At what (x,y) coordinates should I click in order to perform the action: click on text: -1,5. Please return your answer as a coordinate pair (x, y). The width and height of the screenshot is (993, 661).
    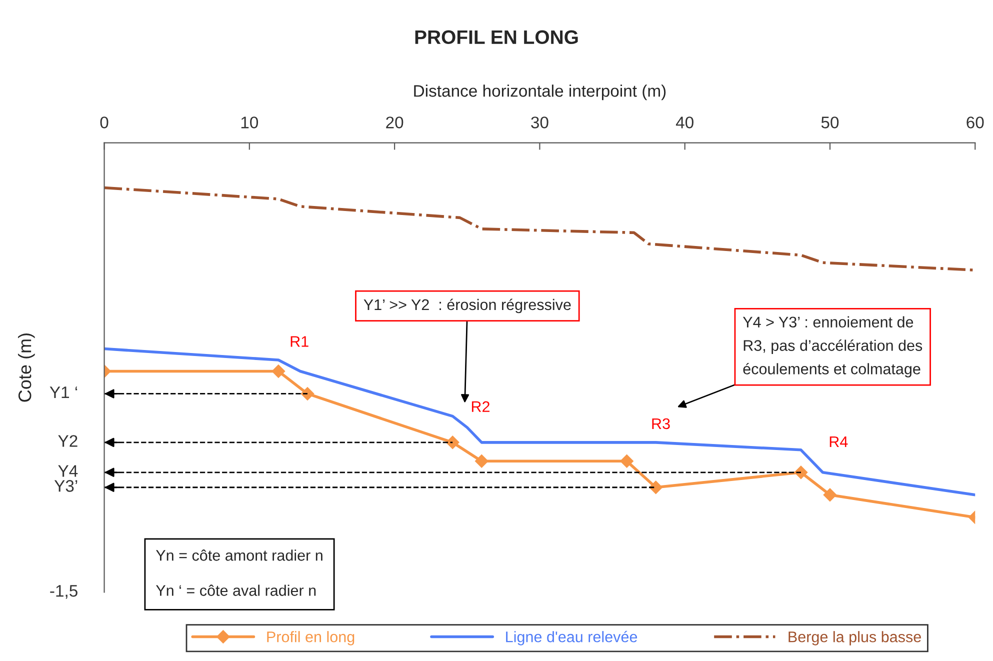
    Looking at the image, I should click on (64, 592).